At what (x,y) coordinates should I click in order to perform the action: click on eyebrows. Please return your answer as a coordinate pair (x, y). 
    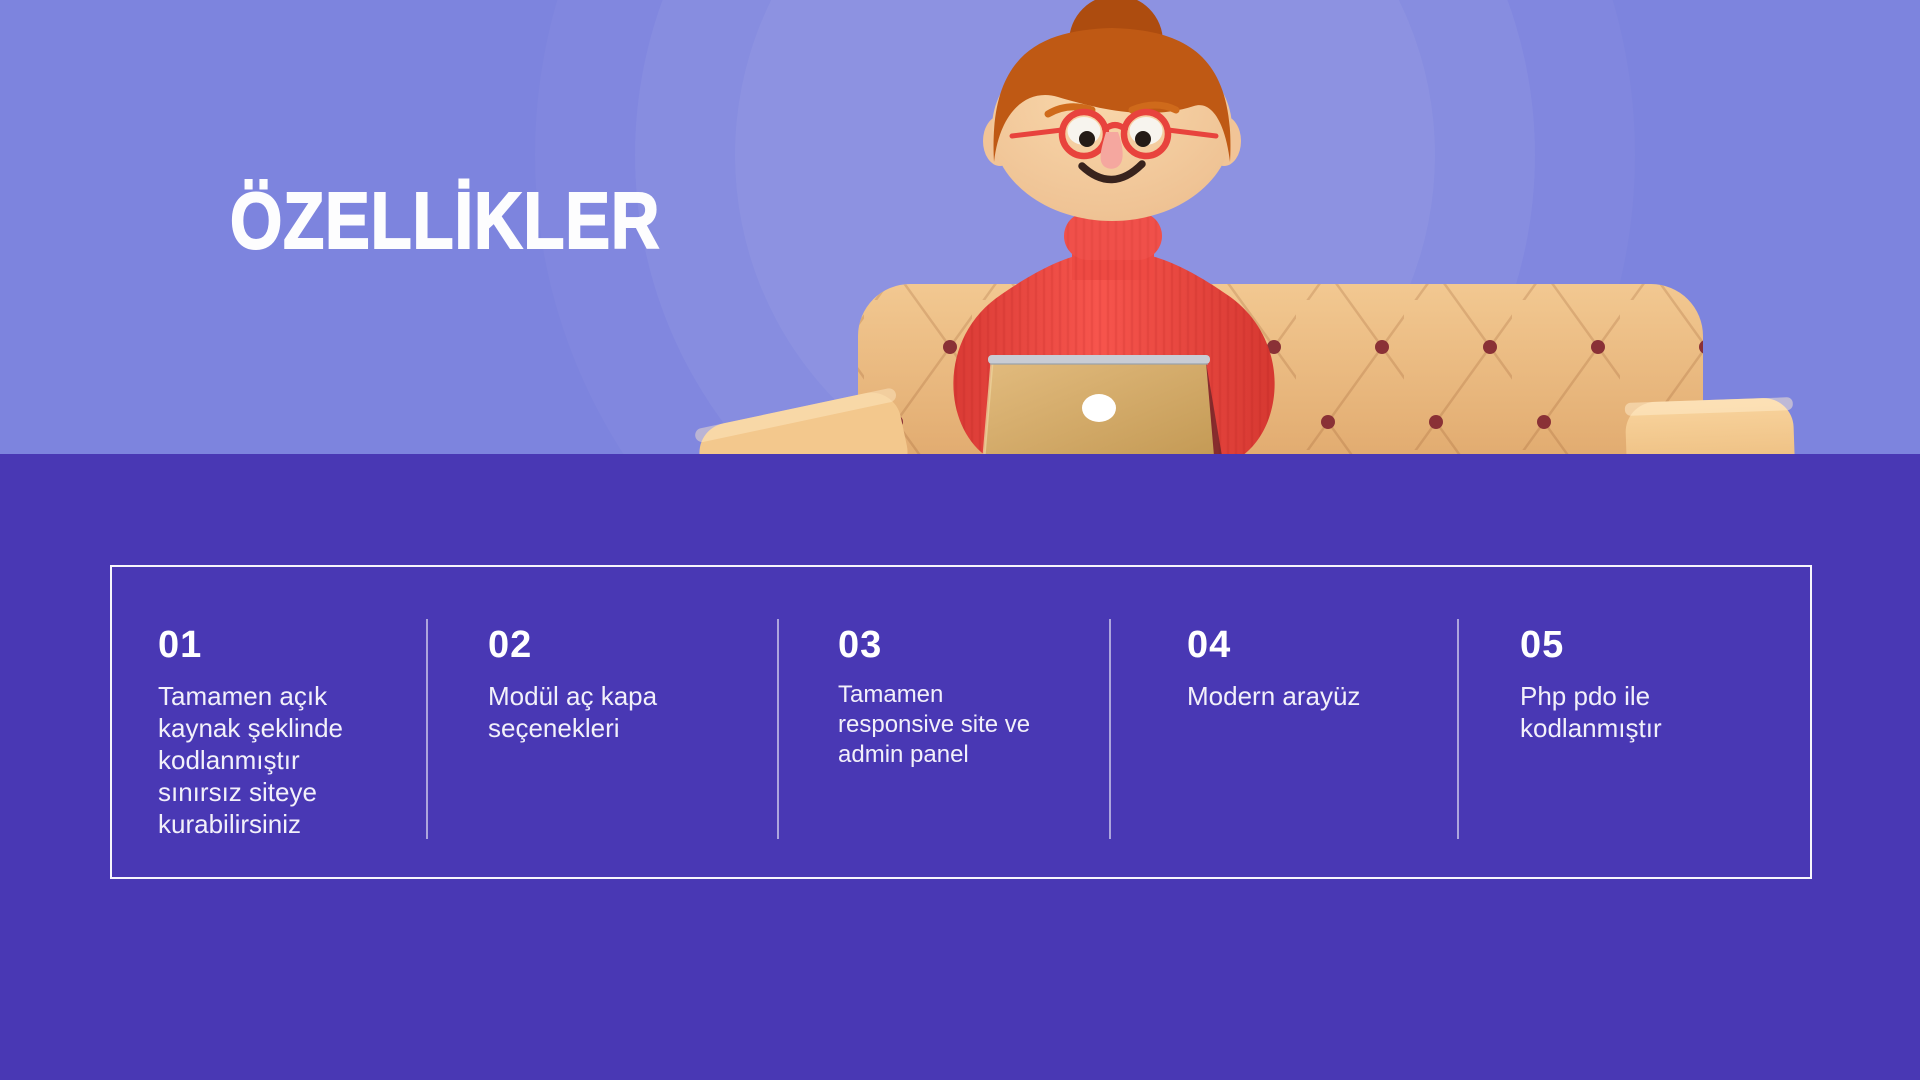
    Looking at the image, I should click on (1112, 109).